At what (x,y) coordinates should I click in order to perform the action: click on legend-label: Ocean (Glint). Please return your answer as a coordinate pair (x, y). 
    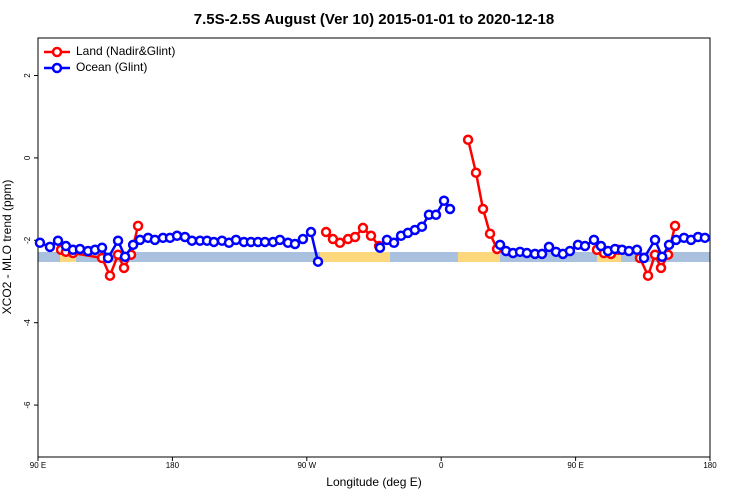
    Looking at the image, I should click on (111, 67).